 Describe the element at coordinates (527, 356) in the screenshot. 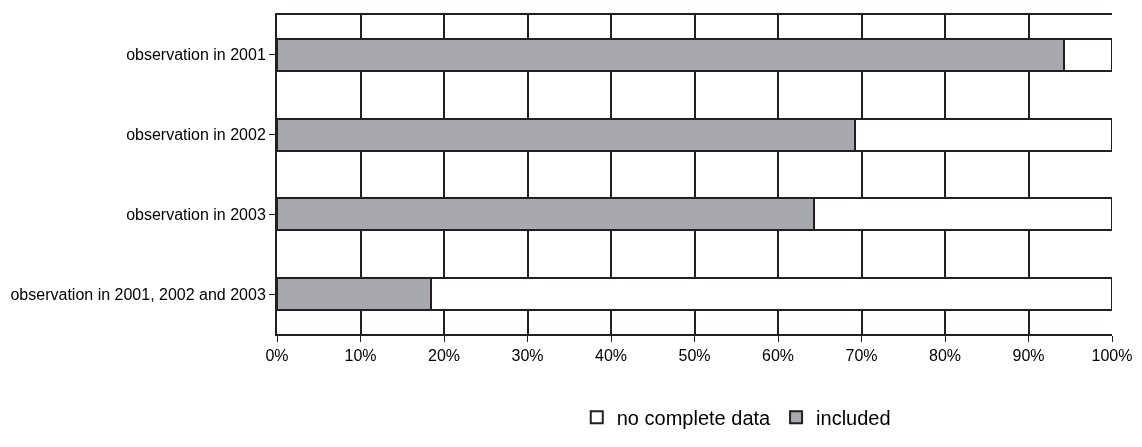

I see `x-tick-label: 30%` at that location.